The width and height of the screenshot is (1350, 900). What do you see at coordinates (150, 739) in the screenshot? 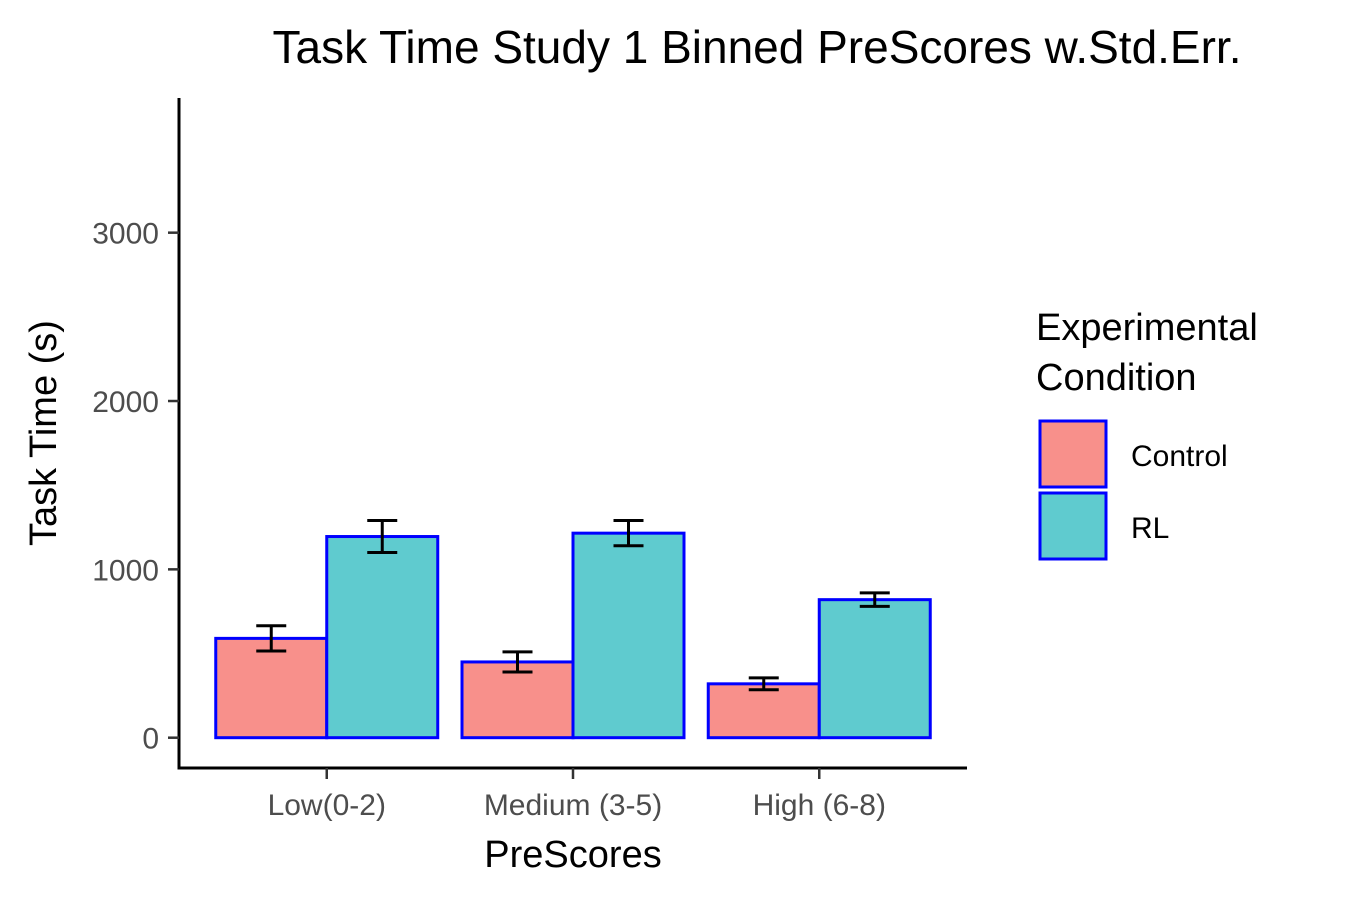
I see `y-tick-label: 0` at bounding box center [150, 739].